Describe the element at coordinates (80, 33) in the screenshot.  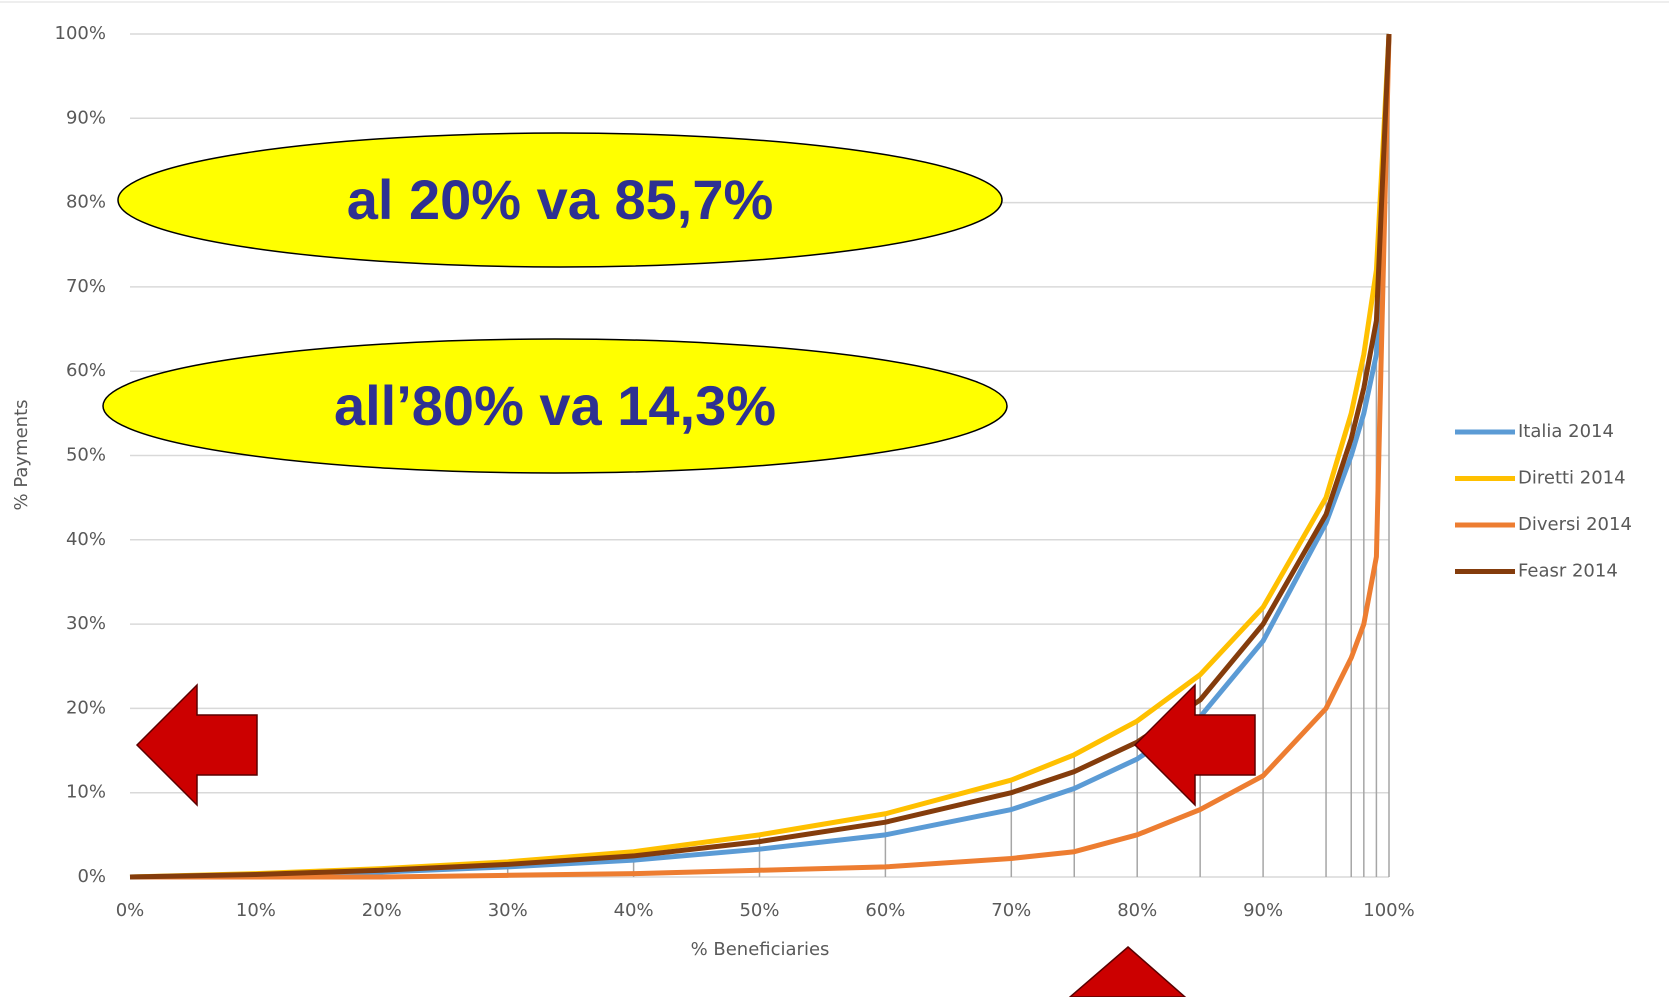
I see `y-tick-label: 100%` at that location.